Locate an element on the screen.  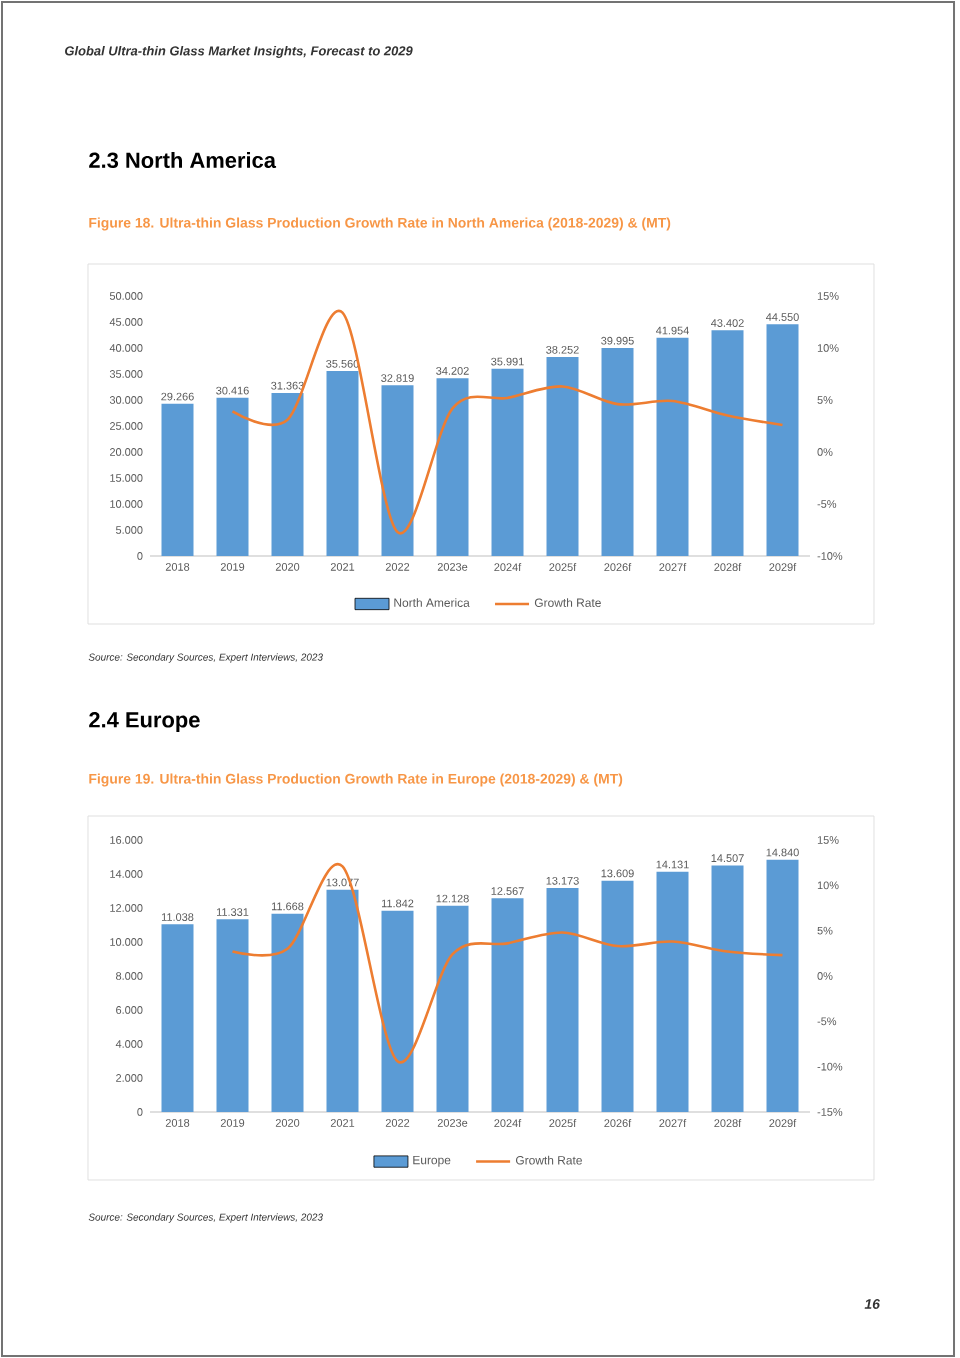
chart-subtitle: 2.4 Europe is located at coordinates (144, 722).